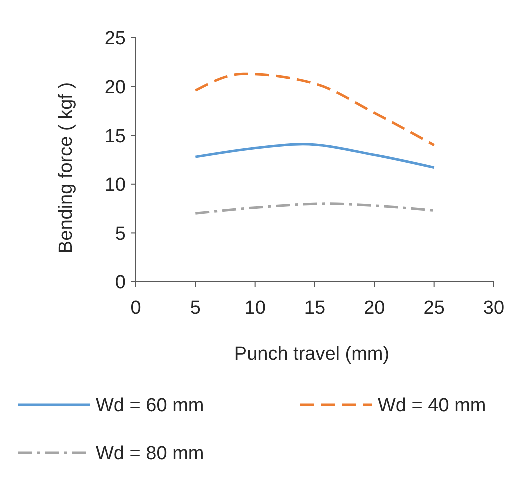 The height and width of the screenshot is (479, 531). I want to click on y-tick-label: 5, so click(120, 234).